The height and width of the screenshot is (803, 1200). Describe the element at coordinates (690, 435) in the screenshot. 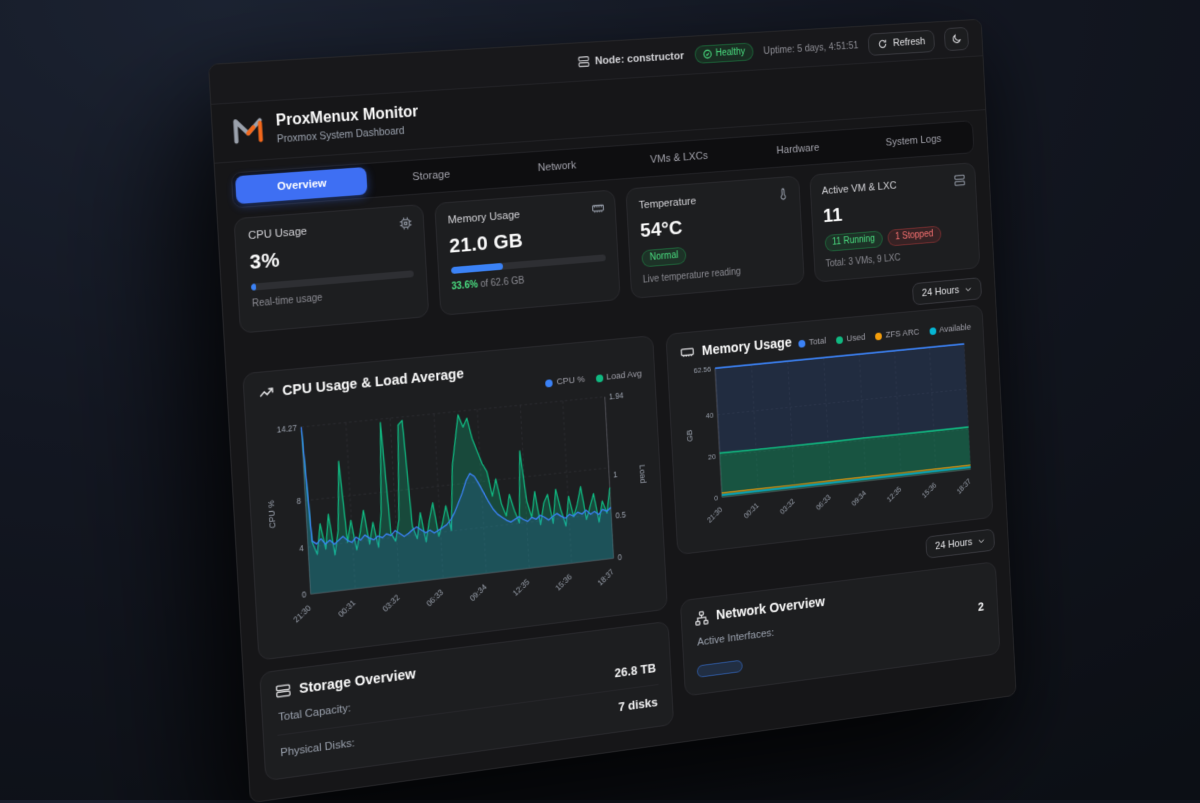

I see `svg-text: GB` at that location.